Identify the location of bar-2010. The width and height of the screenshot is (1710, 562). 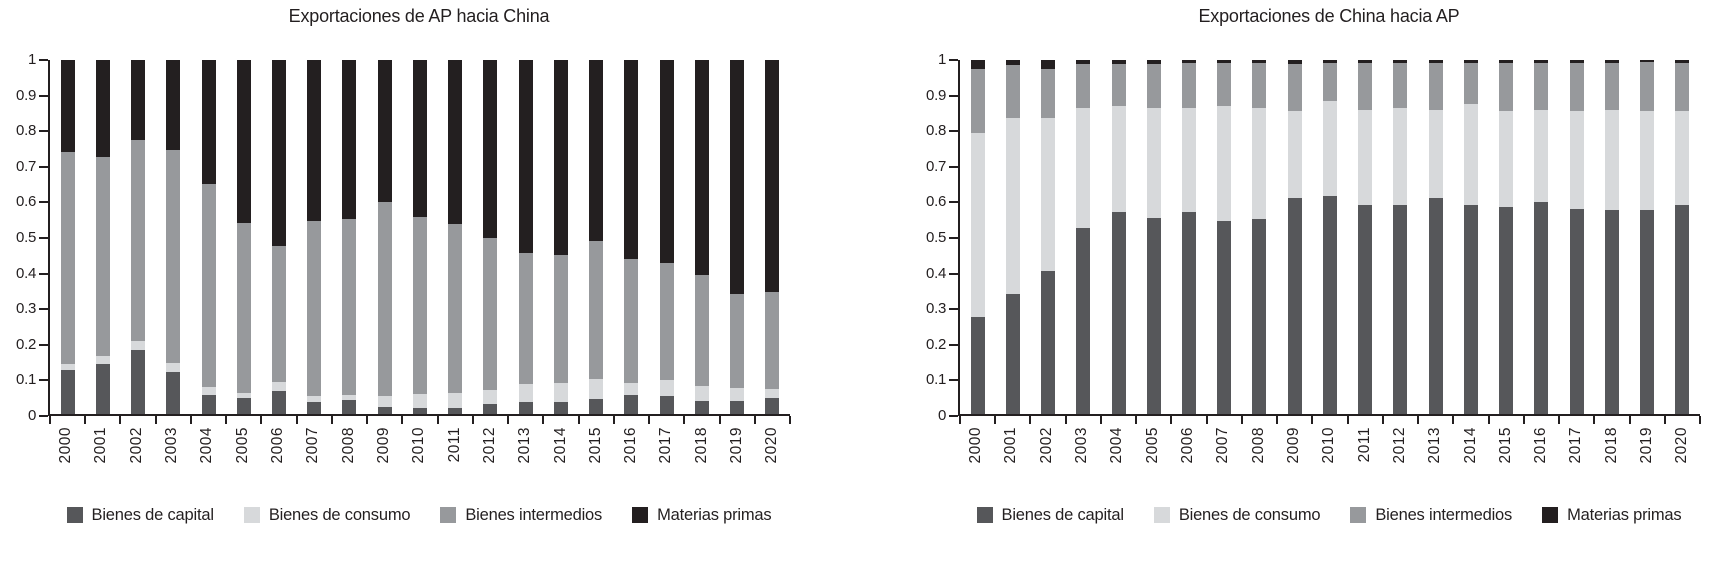
(1329, 237).